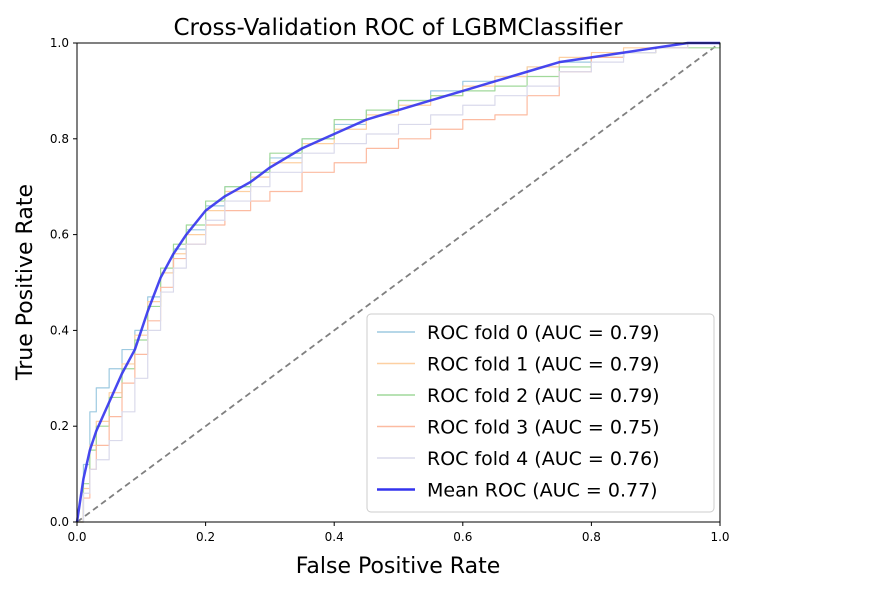 The image size is (870, 591). What do you see at coordinates (543, 428) in the screenshot?
I see `legend-entry-label: ROC fold 3 (AUC = 0.75)` at bounding box center [543, 428].